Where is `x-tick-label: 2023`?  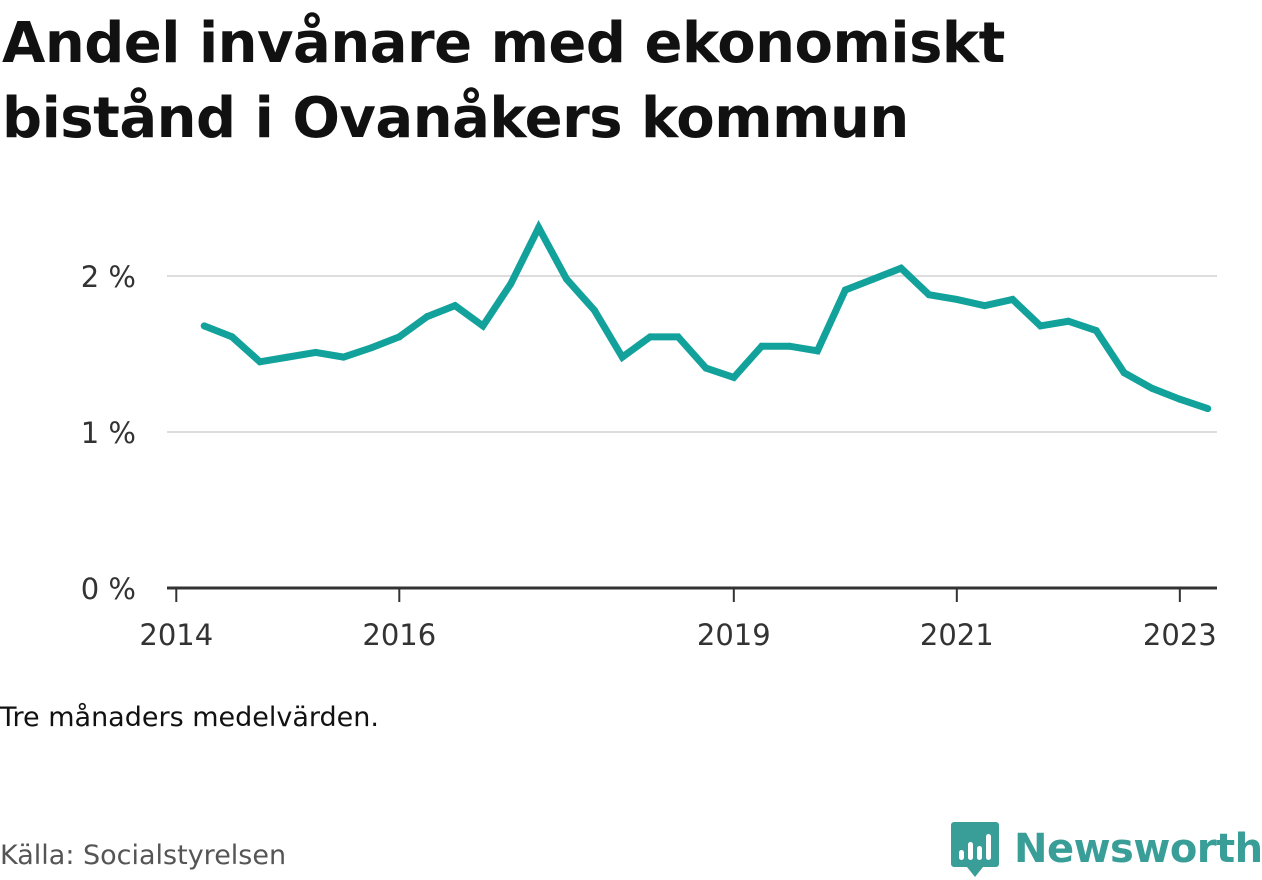
x-tick-label: 2023 is located at coordinates (1180, 635).